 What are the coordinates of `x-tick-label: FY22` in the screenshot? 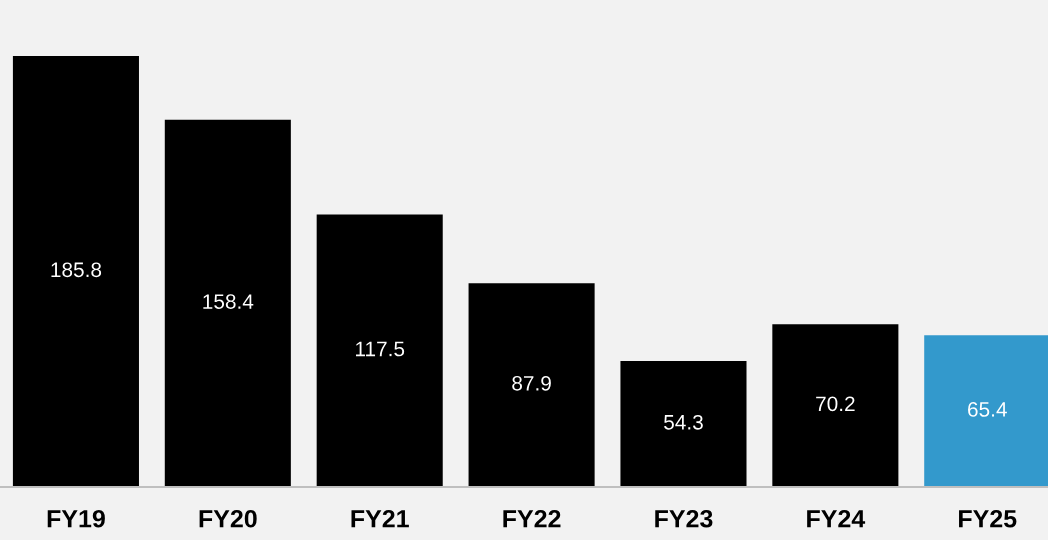 It's located at (532, 518).